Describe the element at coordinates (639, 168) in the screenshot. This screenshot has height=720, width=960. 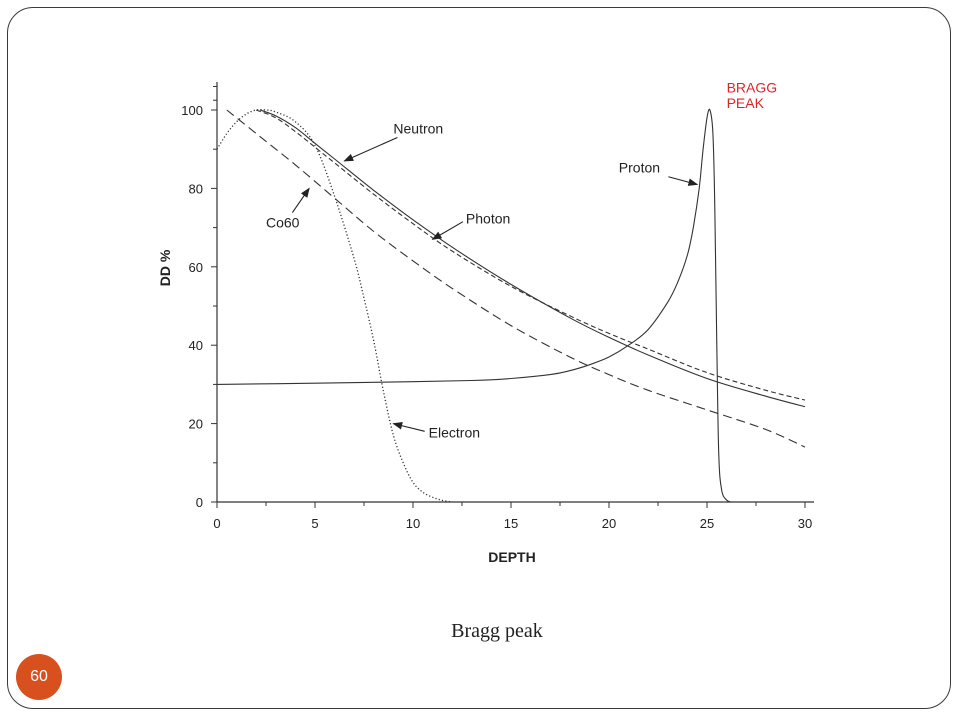
I see `annotation-proton: Proton` at that location.